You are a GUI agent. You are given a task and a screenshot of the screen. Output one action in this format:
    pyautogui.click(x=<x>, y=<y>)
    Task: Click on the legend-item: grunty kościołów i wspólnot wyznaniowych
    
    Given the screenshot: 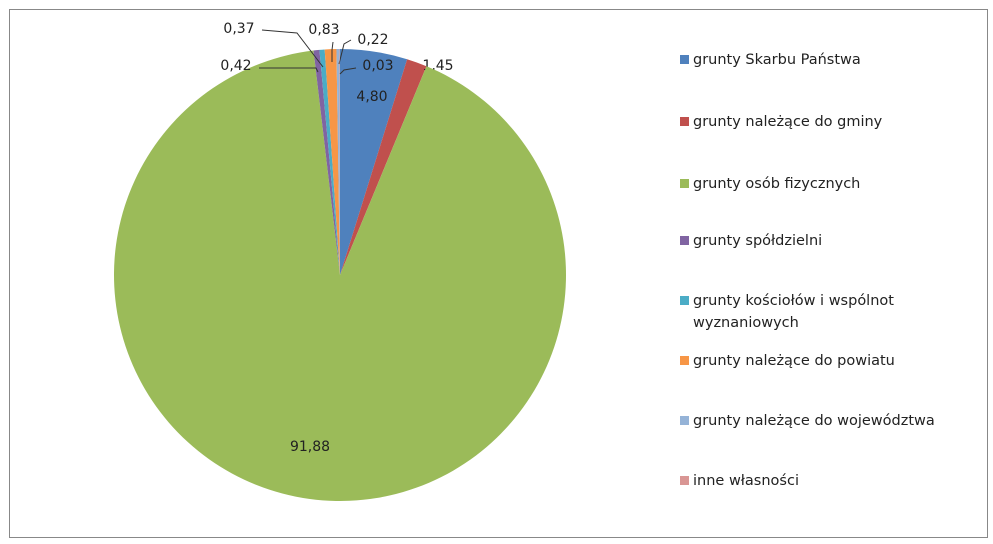 What is the action you would take?
    pyautogui.click(x=825, y=312)
    